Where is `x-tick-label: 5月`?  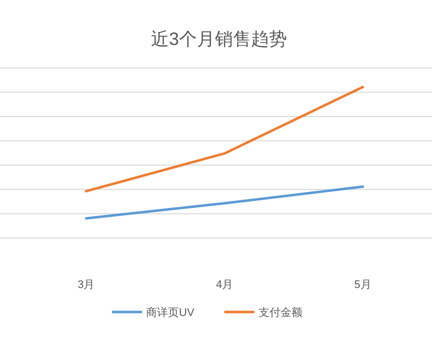
x-tick-label: 5月 is located at coordinates (363, 285).